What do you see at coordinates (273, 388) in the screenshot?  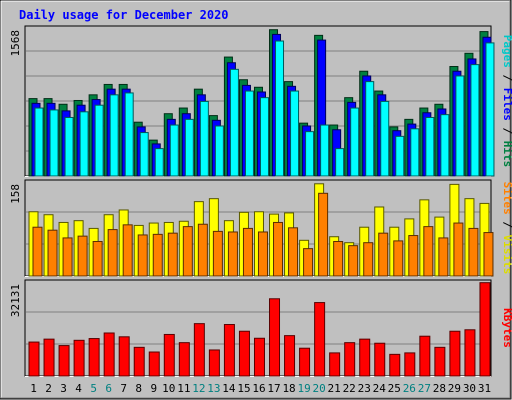 I see `x-tick-label-17: 17` at bounding box center [273, 388].